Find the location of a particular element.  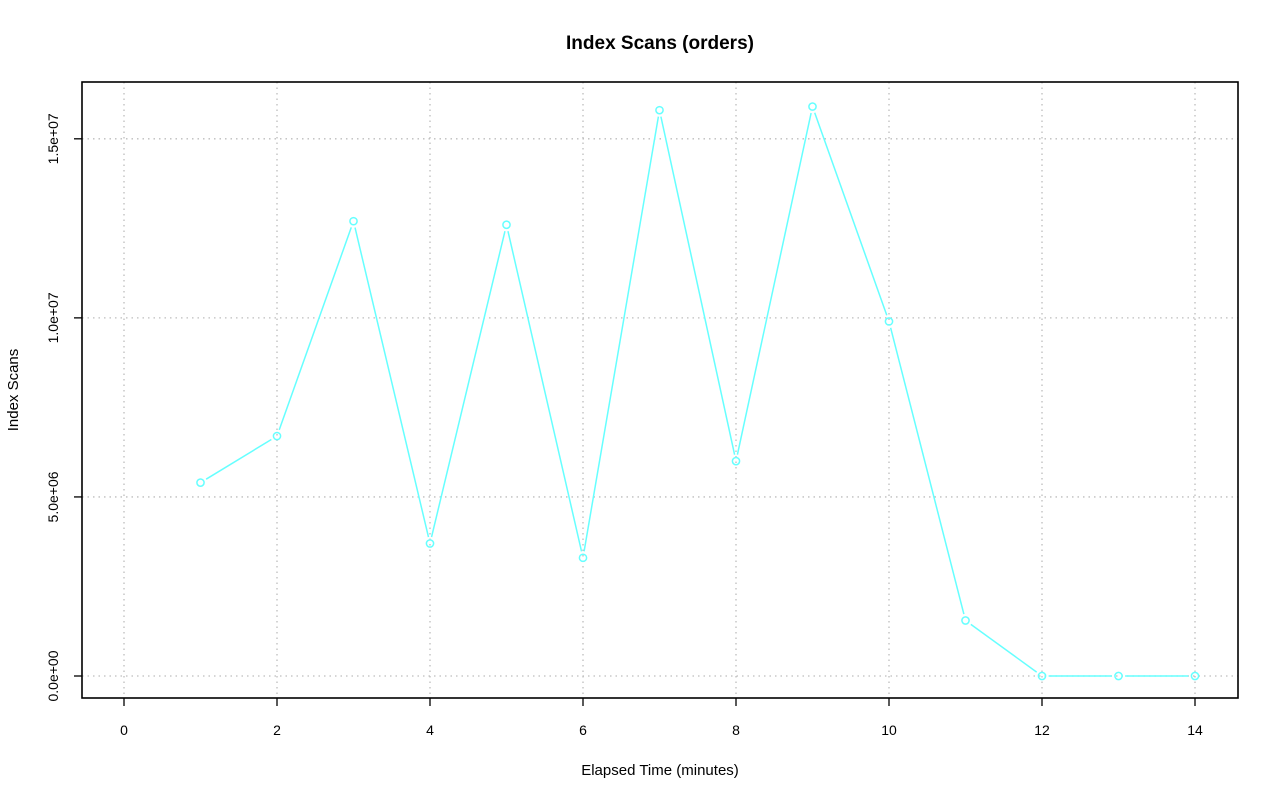

y-tick-label: 0.0e+00 is located at coordinates (53, 675).